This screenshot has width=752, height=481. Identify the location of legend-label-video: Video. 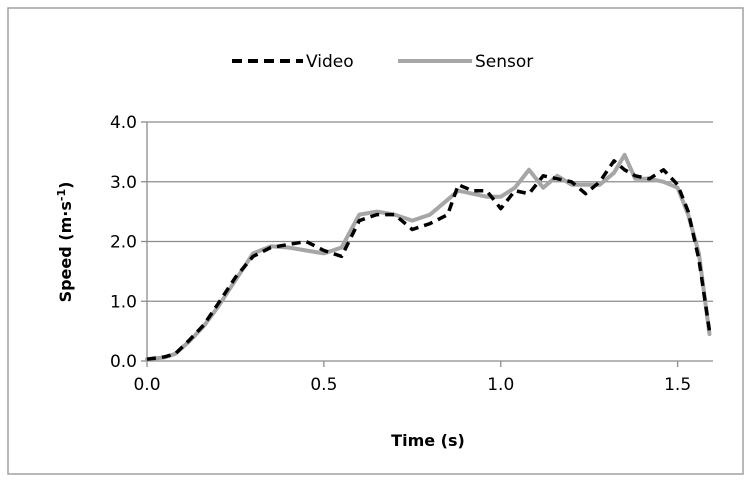
(330, 62).